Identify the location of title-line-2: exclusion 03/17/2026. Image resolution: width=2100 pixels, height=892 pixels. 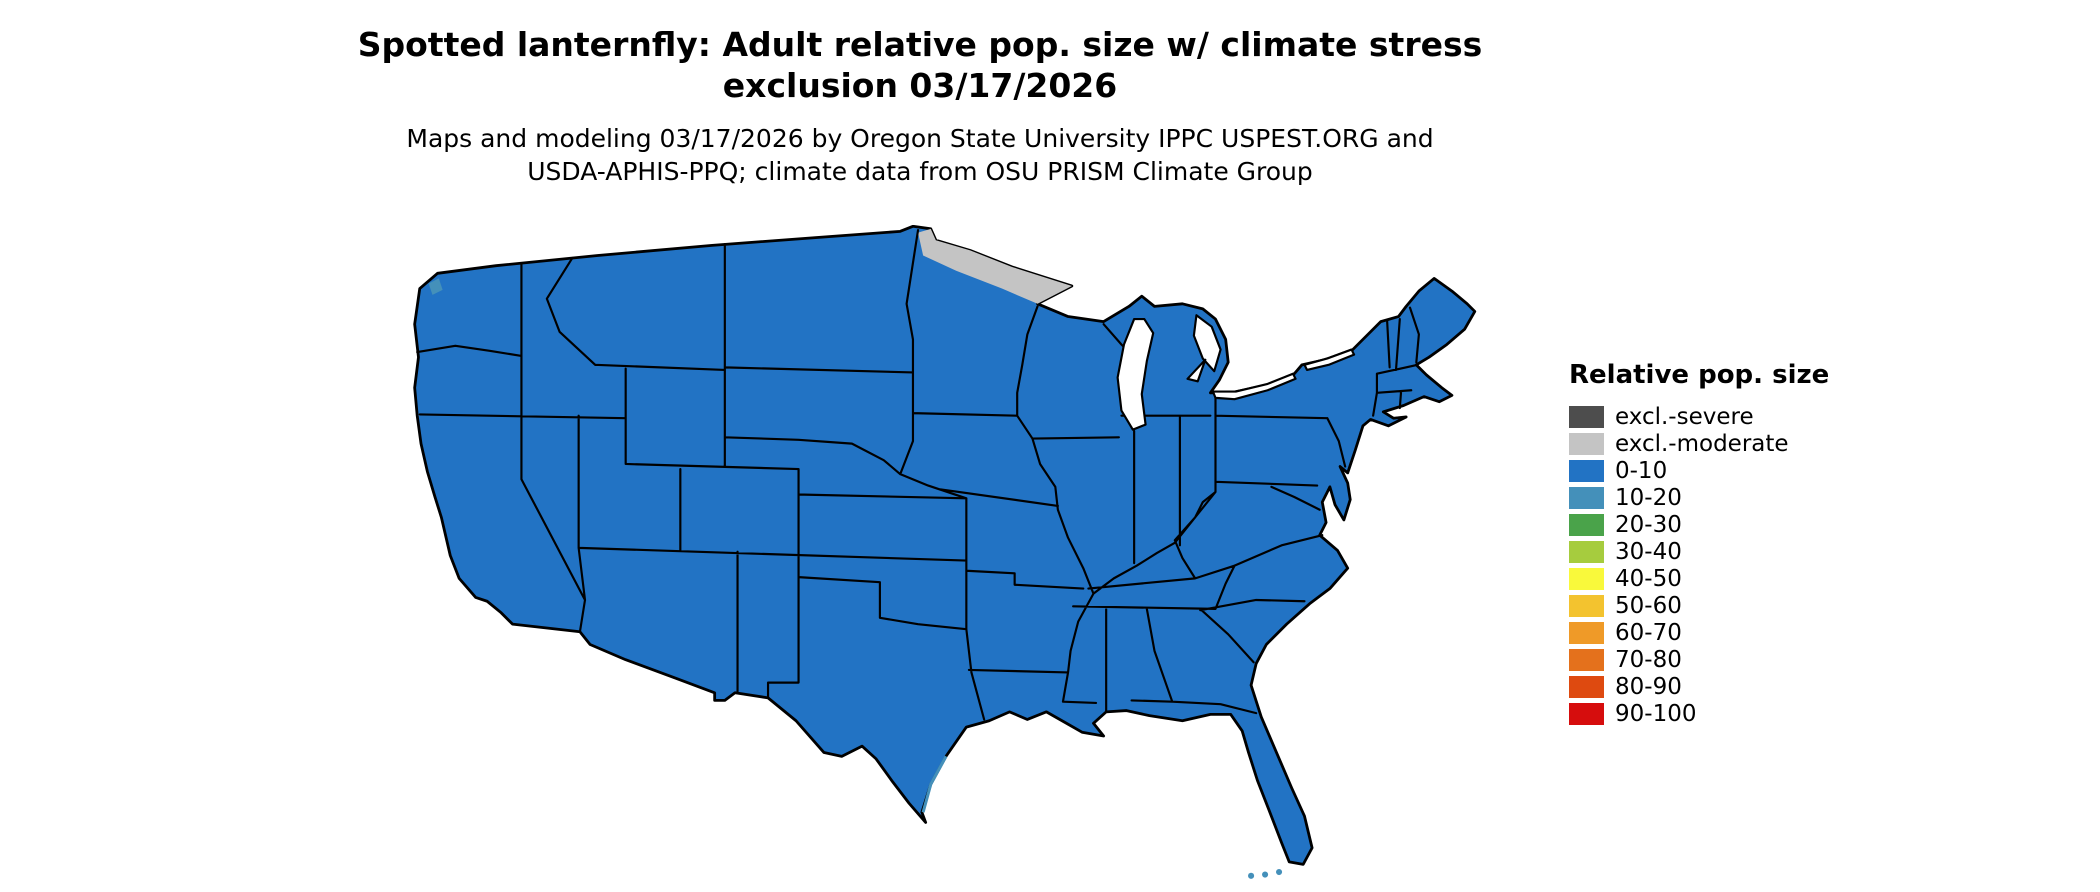
(920, 85).